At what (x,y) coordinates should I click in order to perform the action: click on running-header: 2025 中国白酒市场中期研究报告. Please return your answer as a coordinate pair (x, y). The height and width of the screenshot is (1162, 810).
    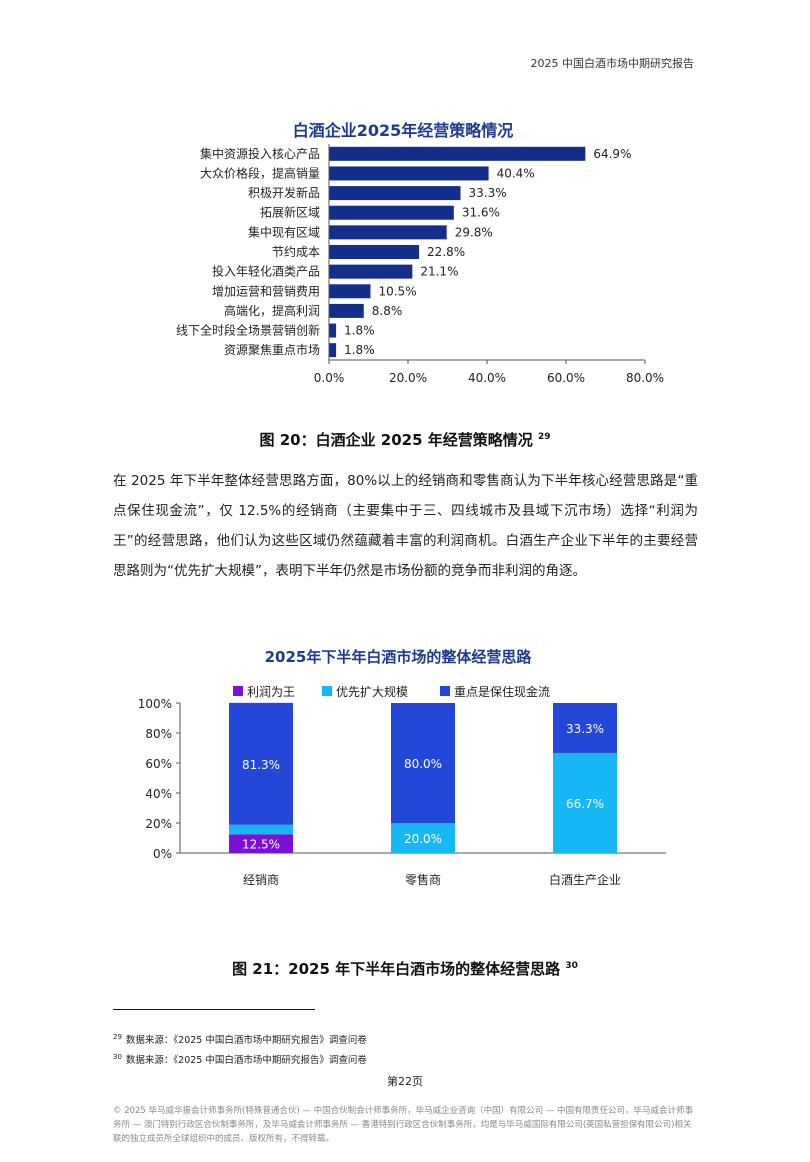
    Looking at the image, I should click on (612, 63).